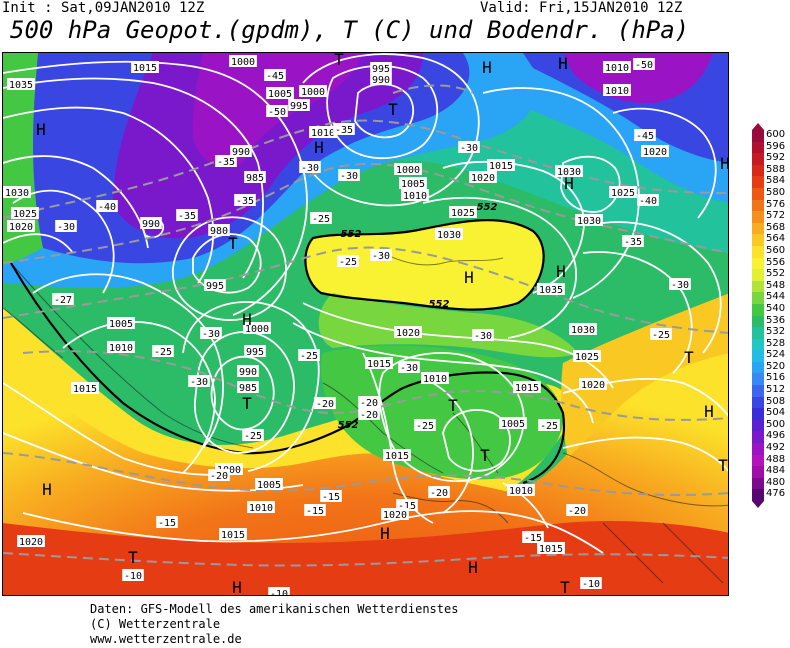 The width and height of the screenshot is (790, 648). I want to click on valid-time: Valid: Fri,15JAN2010 12Z, so click(581, 8).